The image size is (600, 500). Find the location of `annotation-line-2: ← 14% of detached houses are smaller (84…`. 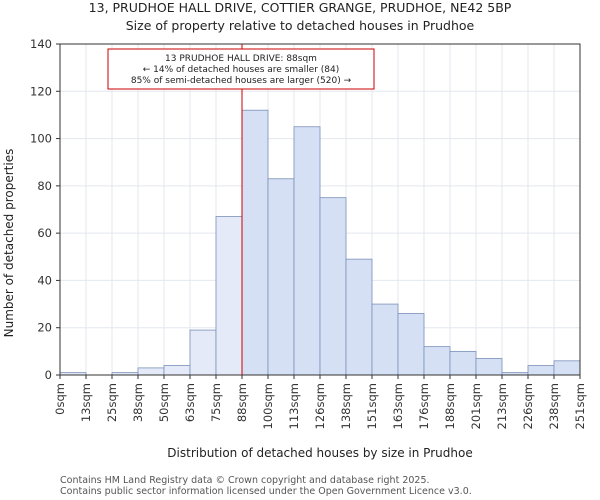

annotation-line-2: ← 14% of detached houses are smaller (84… is located at coordinates (241, 70).